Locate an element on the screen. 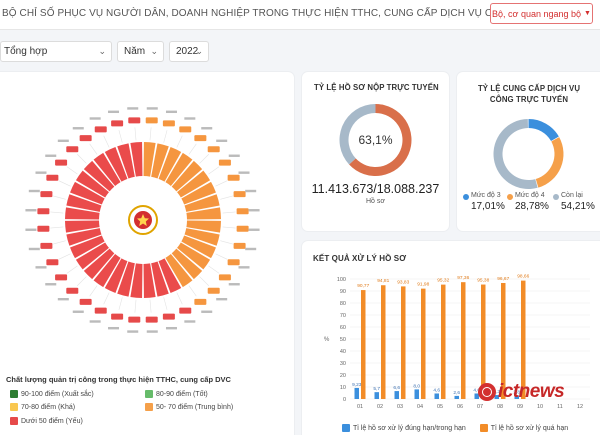 The width and height of the screenshot is (600, 435). governance-legend-item: 70-80 điểm (Khá) is located at coordinates (42, 407).